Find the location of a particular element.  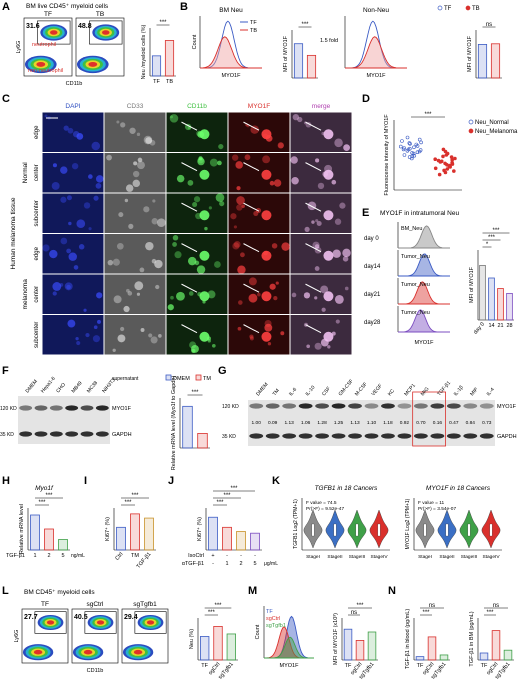

panel-letter: C is located at coordinates (6, 99).